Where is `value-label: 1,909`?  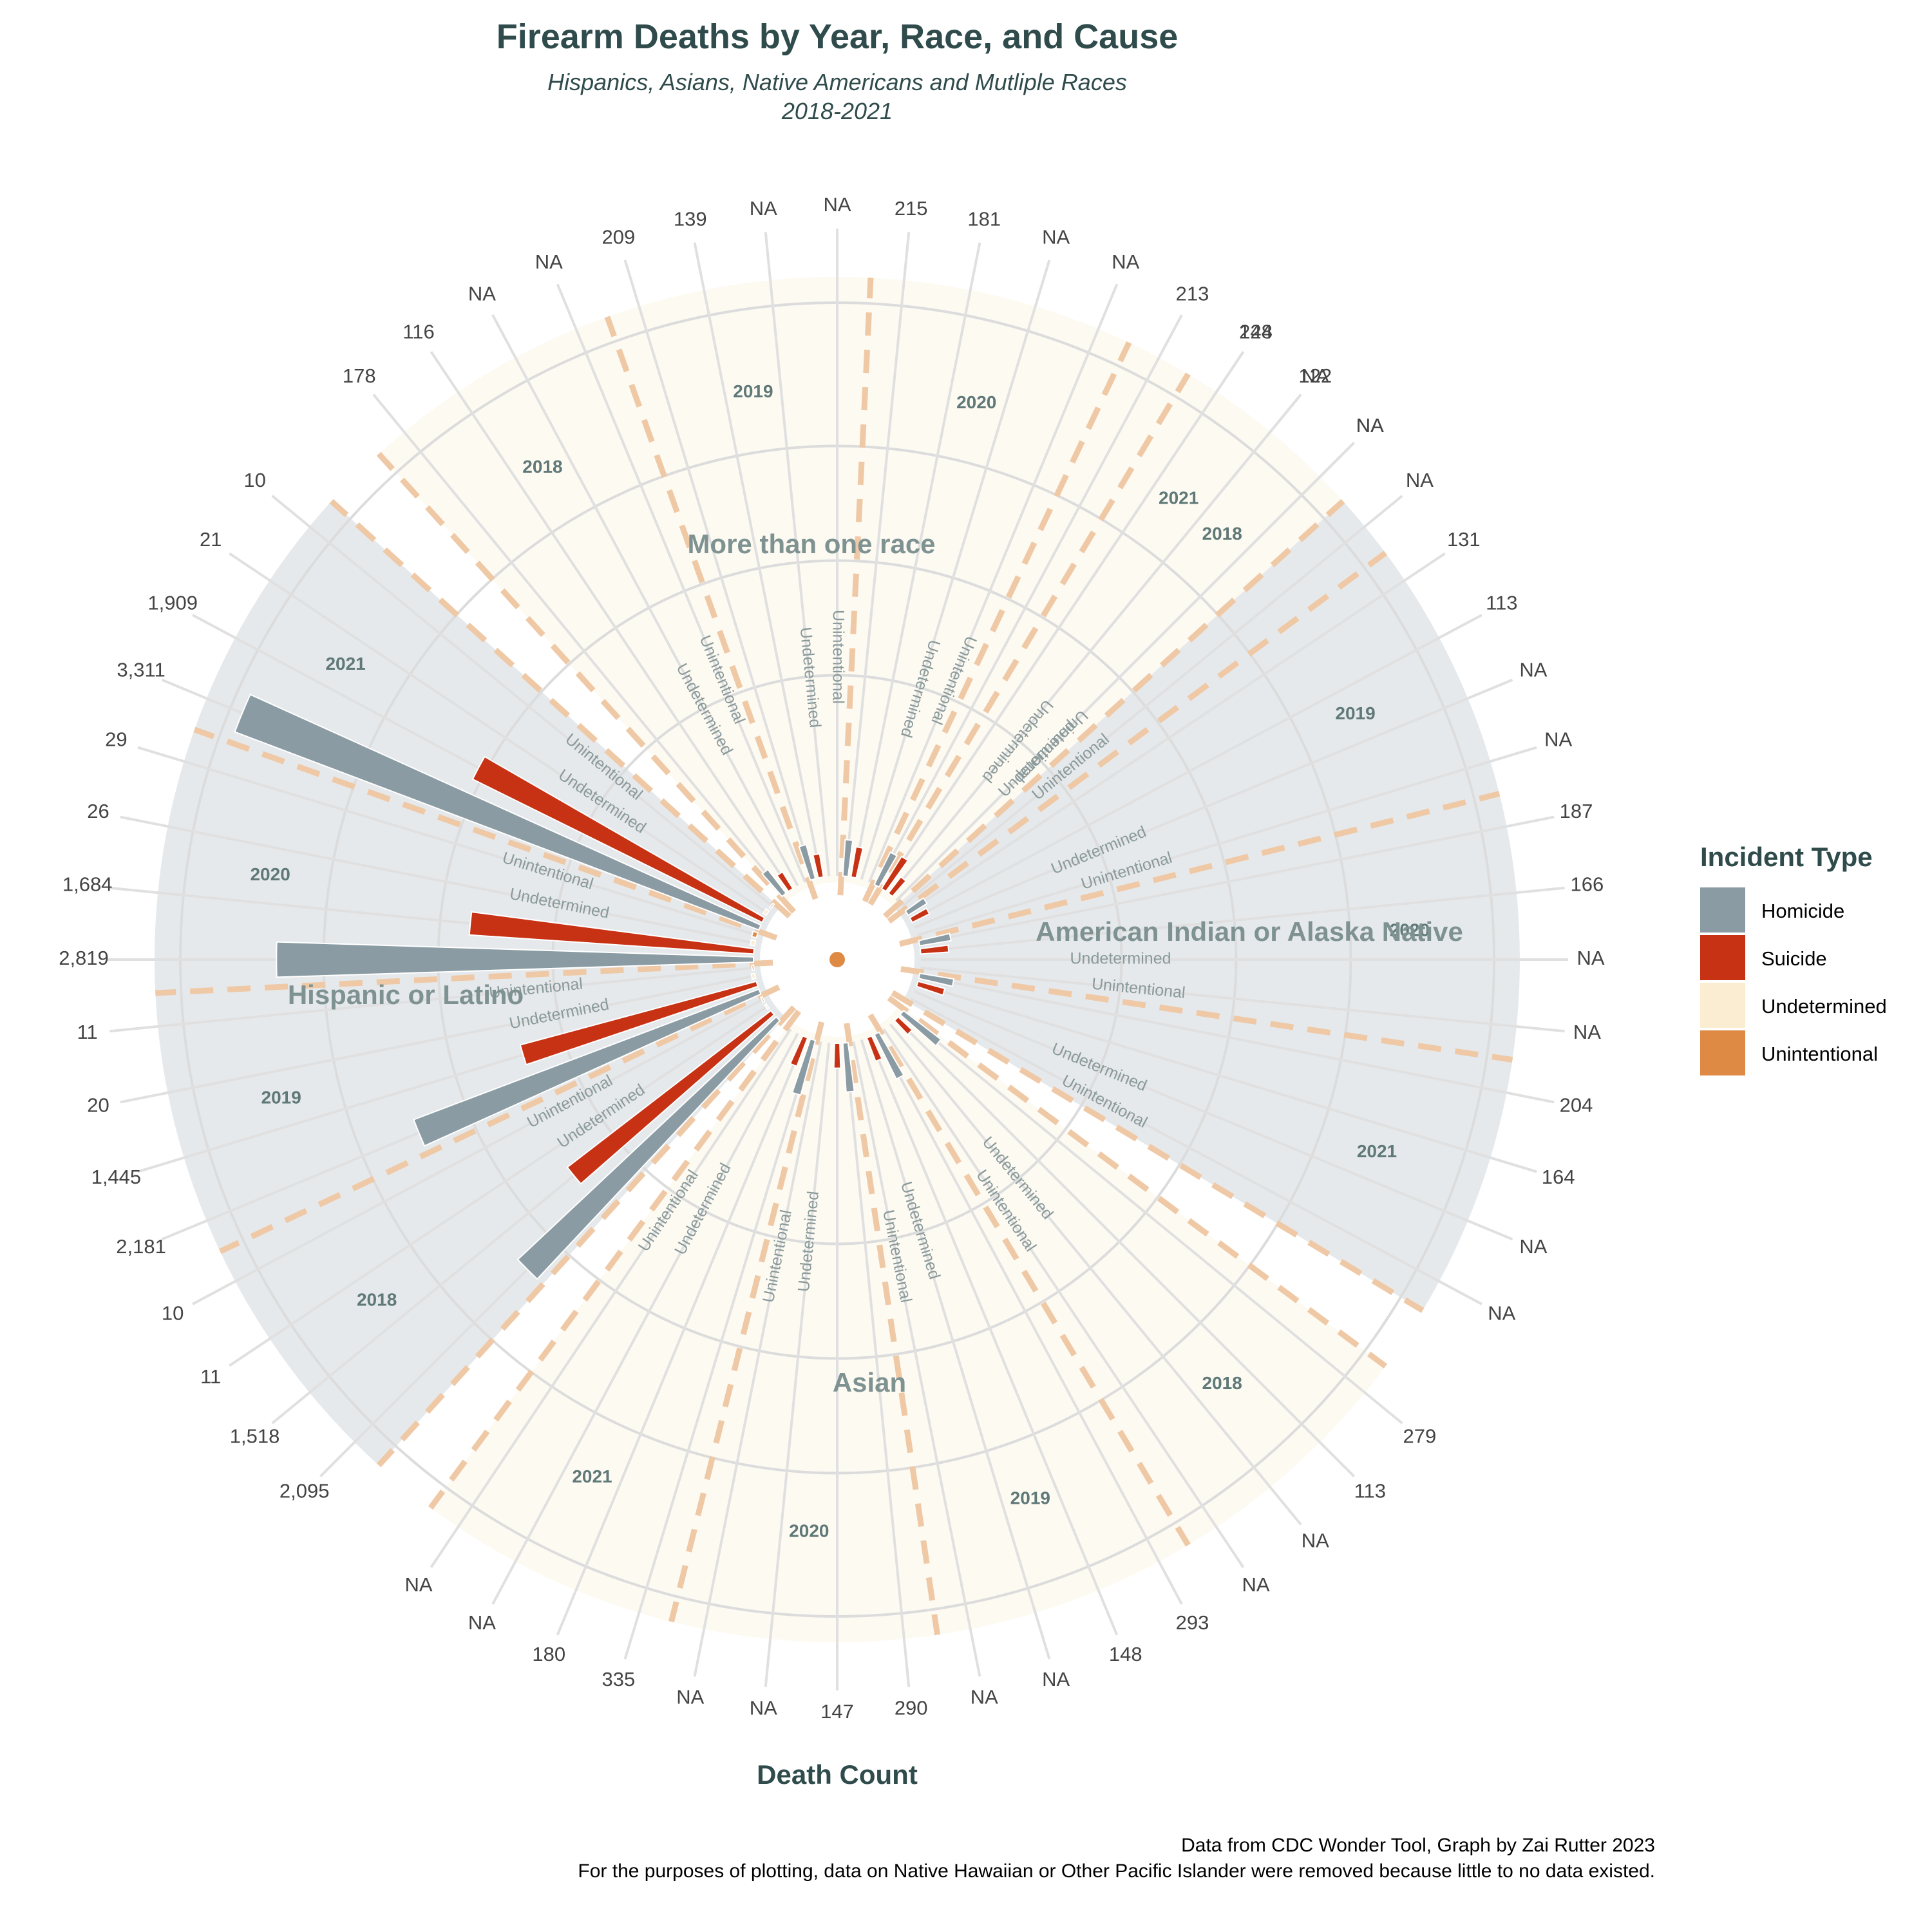 value-label: 1,909 is located at coordinates (173, 603).